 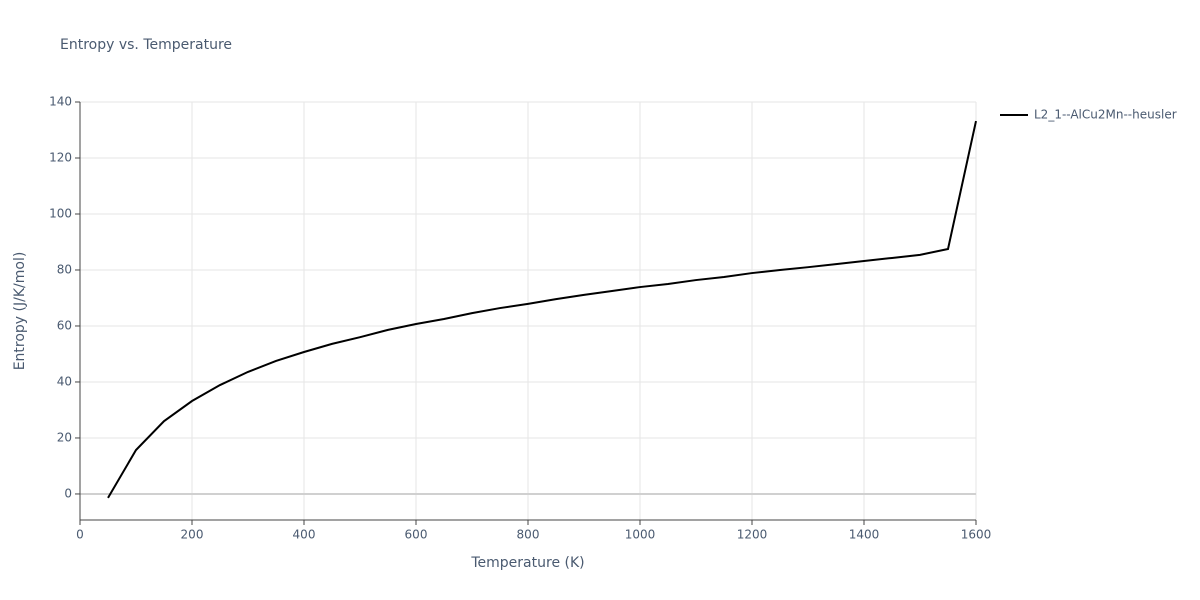 What do you see at coordinates (864, 535) in the screenshot?
I see `x-tick-label: 1400` at bounding box center [864, 535].